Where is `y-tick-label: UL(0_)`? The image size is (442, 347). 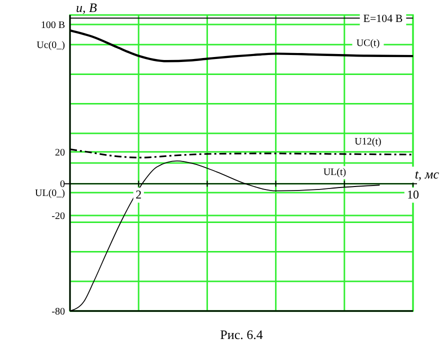
y-tick-label: UL(0_) is located at coordinates (50, 194).